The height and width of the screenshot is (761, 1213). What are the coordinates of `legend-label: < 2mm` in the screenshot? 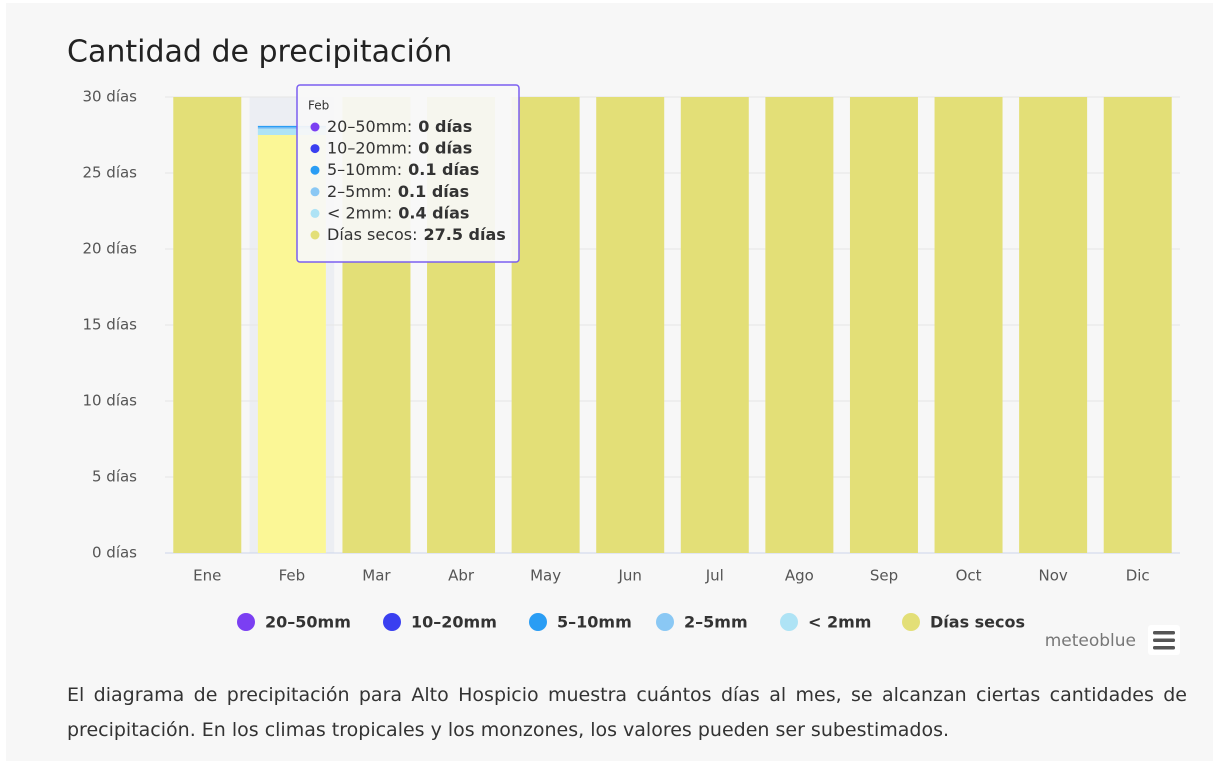 It's located at (839, 622).